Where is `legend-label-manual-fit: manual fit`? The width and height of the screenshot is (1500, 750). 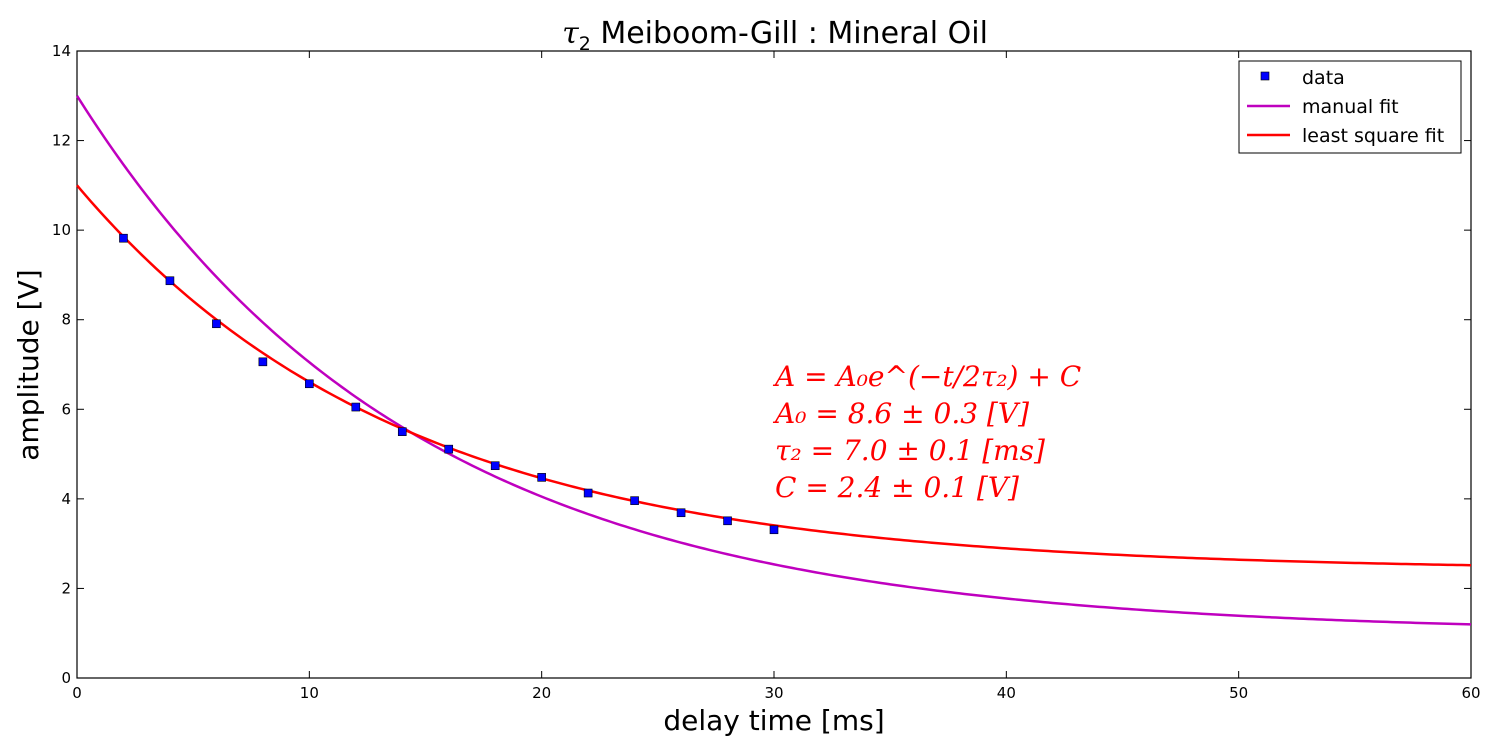
legend-label-manual-fit: manual fit is located at coordinates (1350, 107).